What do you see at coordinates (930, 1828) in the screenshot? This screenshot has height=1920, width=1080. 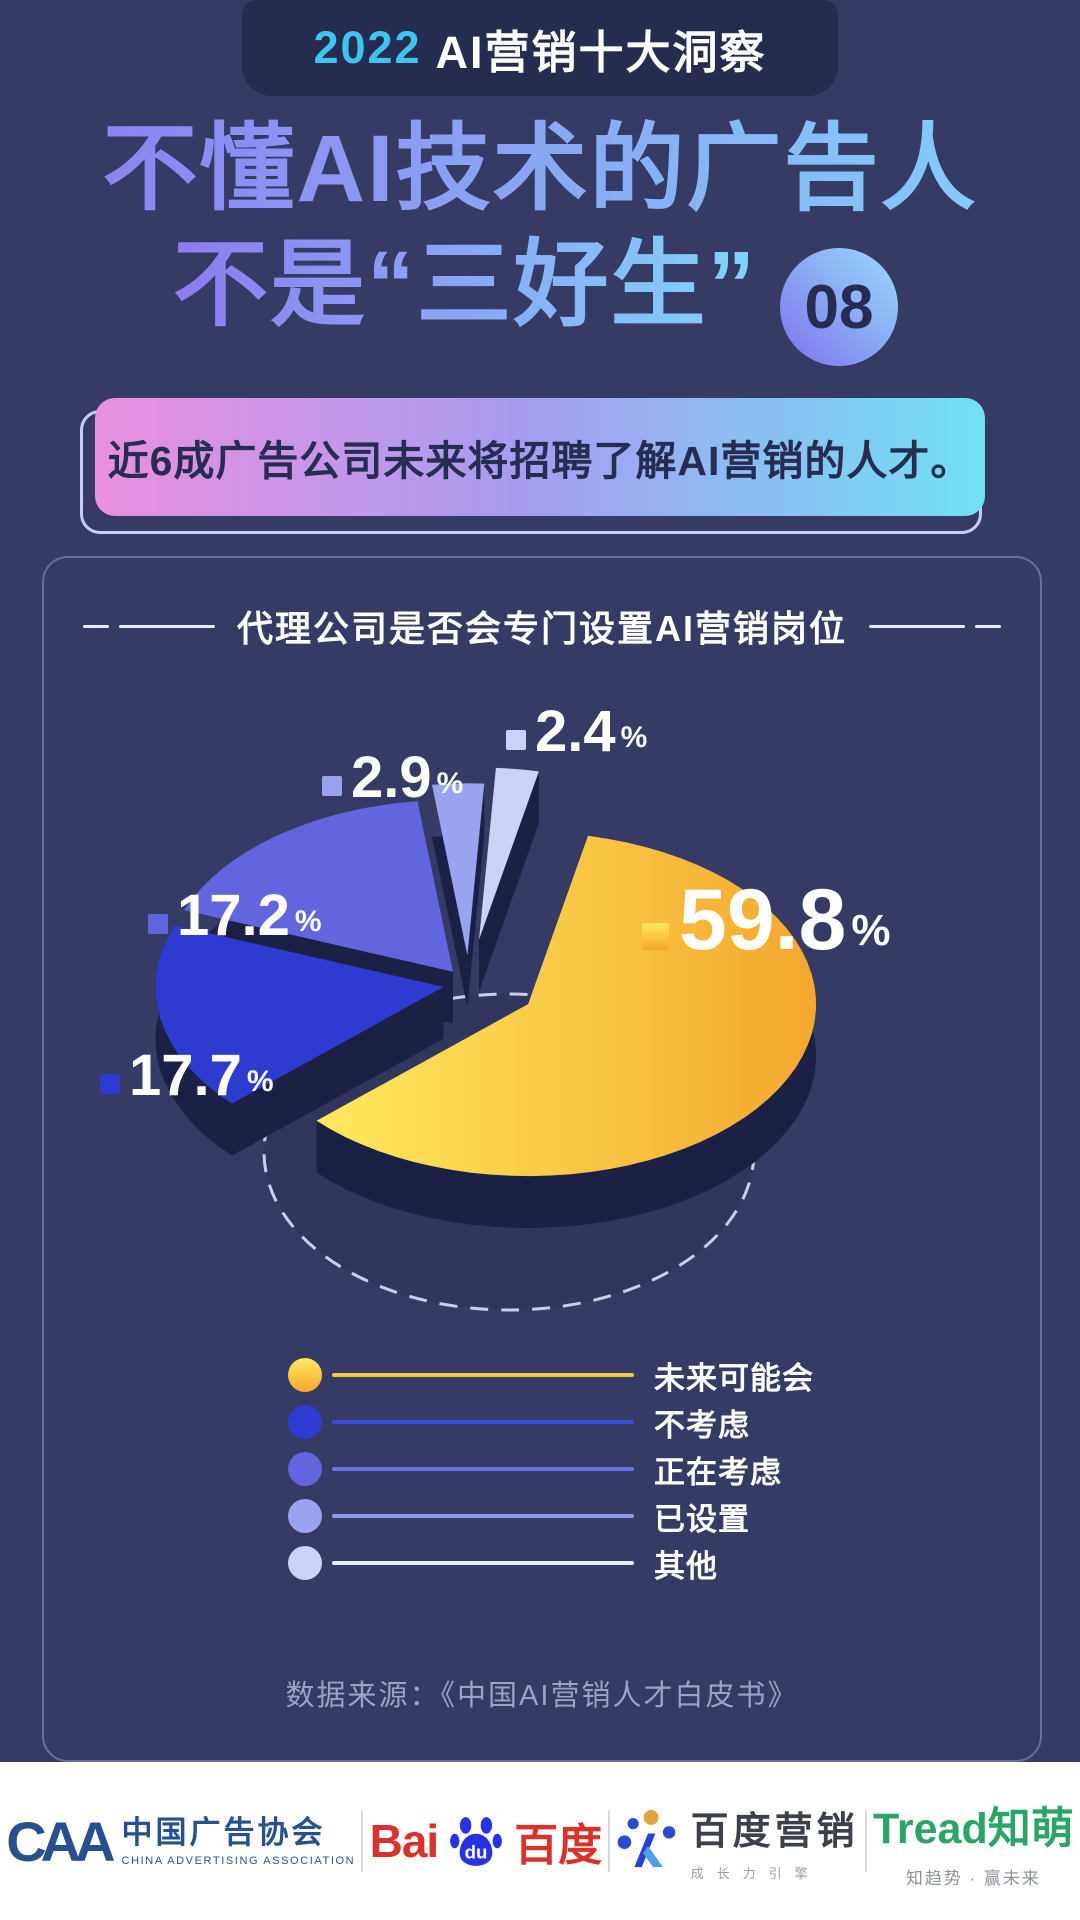 I see `trendmind-en: Tread` at bounding box center [930, 1828].